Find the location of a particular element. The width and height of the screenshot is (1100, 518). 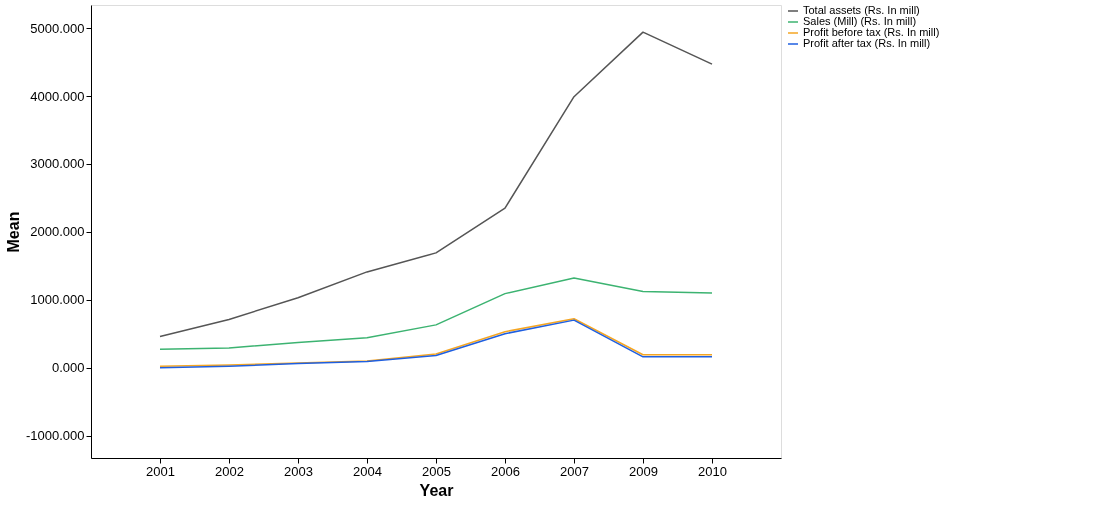

line-series is located at coordinates (436, 314).